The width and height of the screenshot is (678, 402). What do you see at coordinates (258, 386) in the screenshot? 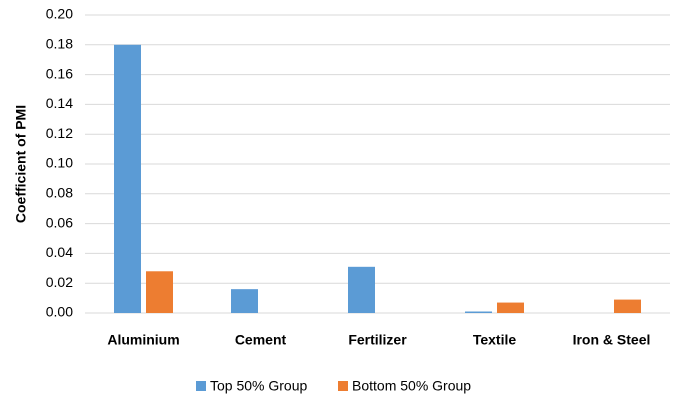
I see `legend-label: Top 50% Group` at bounding box center [258, 386].